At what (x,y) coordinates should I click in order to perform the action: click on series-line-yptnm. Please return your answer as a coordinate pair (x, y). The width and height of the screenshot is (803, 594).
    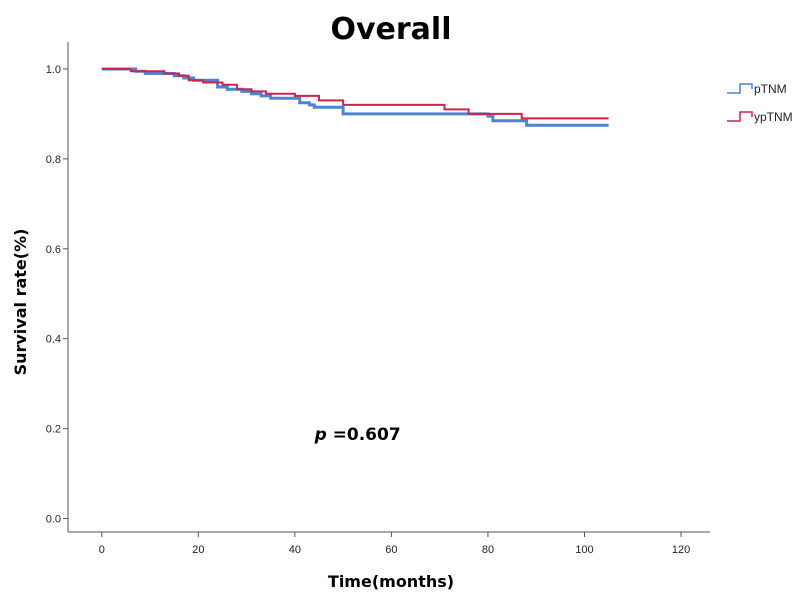
    Looking at the image, I should click on (355, 94).